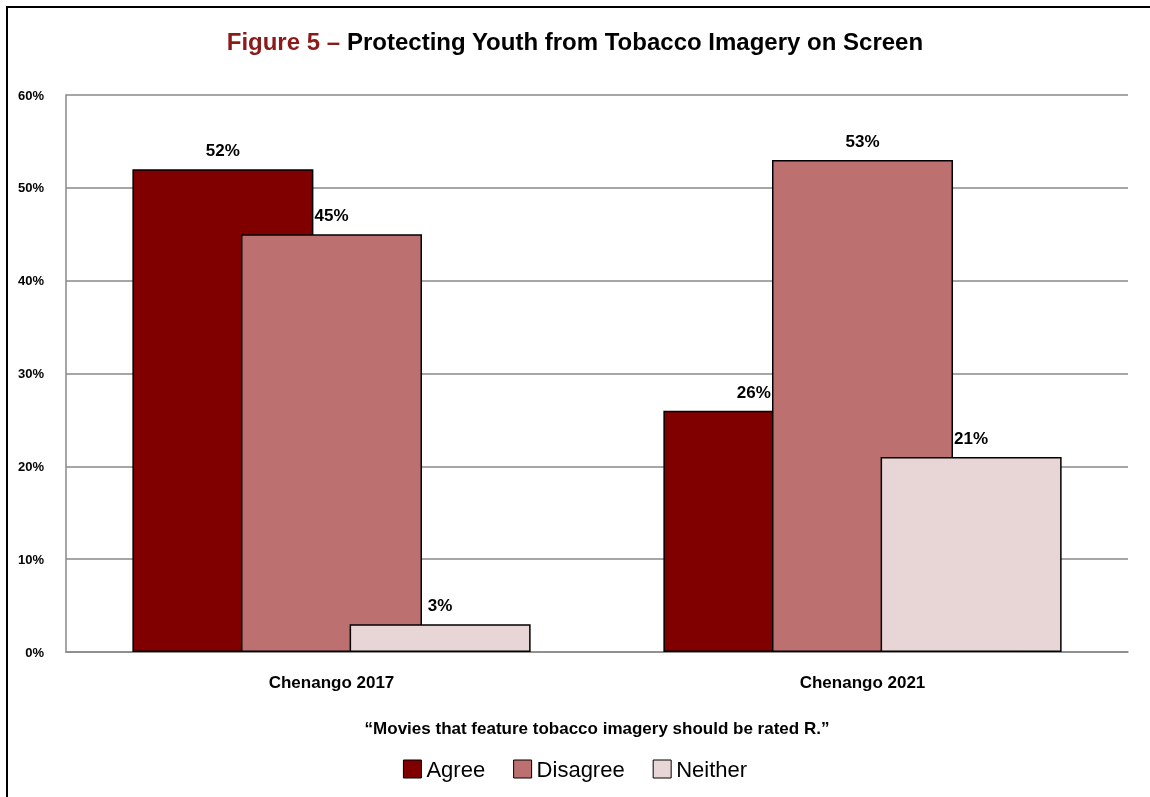 The height and width of the screenshot is (797, 1150). What do you see at coordinates (971, 439) in the screenshot?
I see `data-label: 21%` at bounding box center [971, 439].